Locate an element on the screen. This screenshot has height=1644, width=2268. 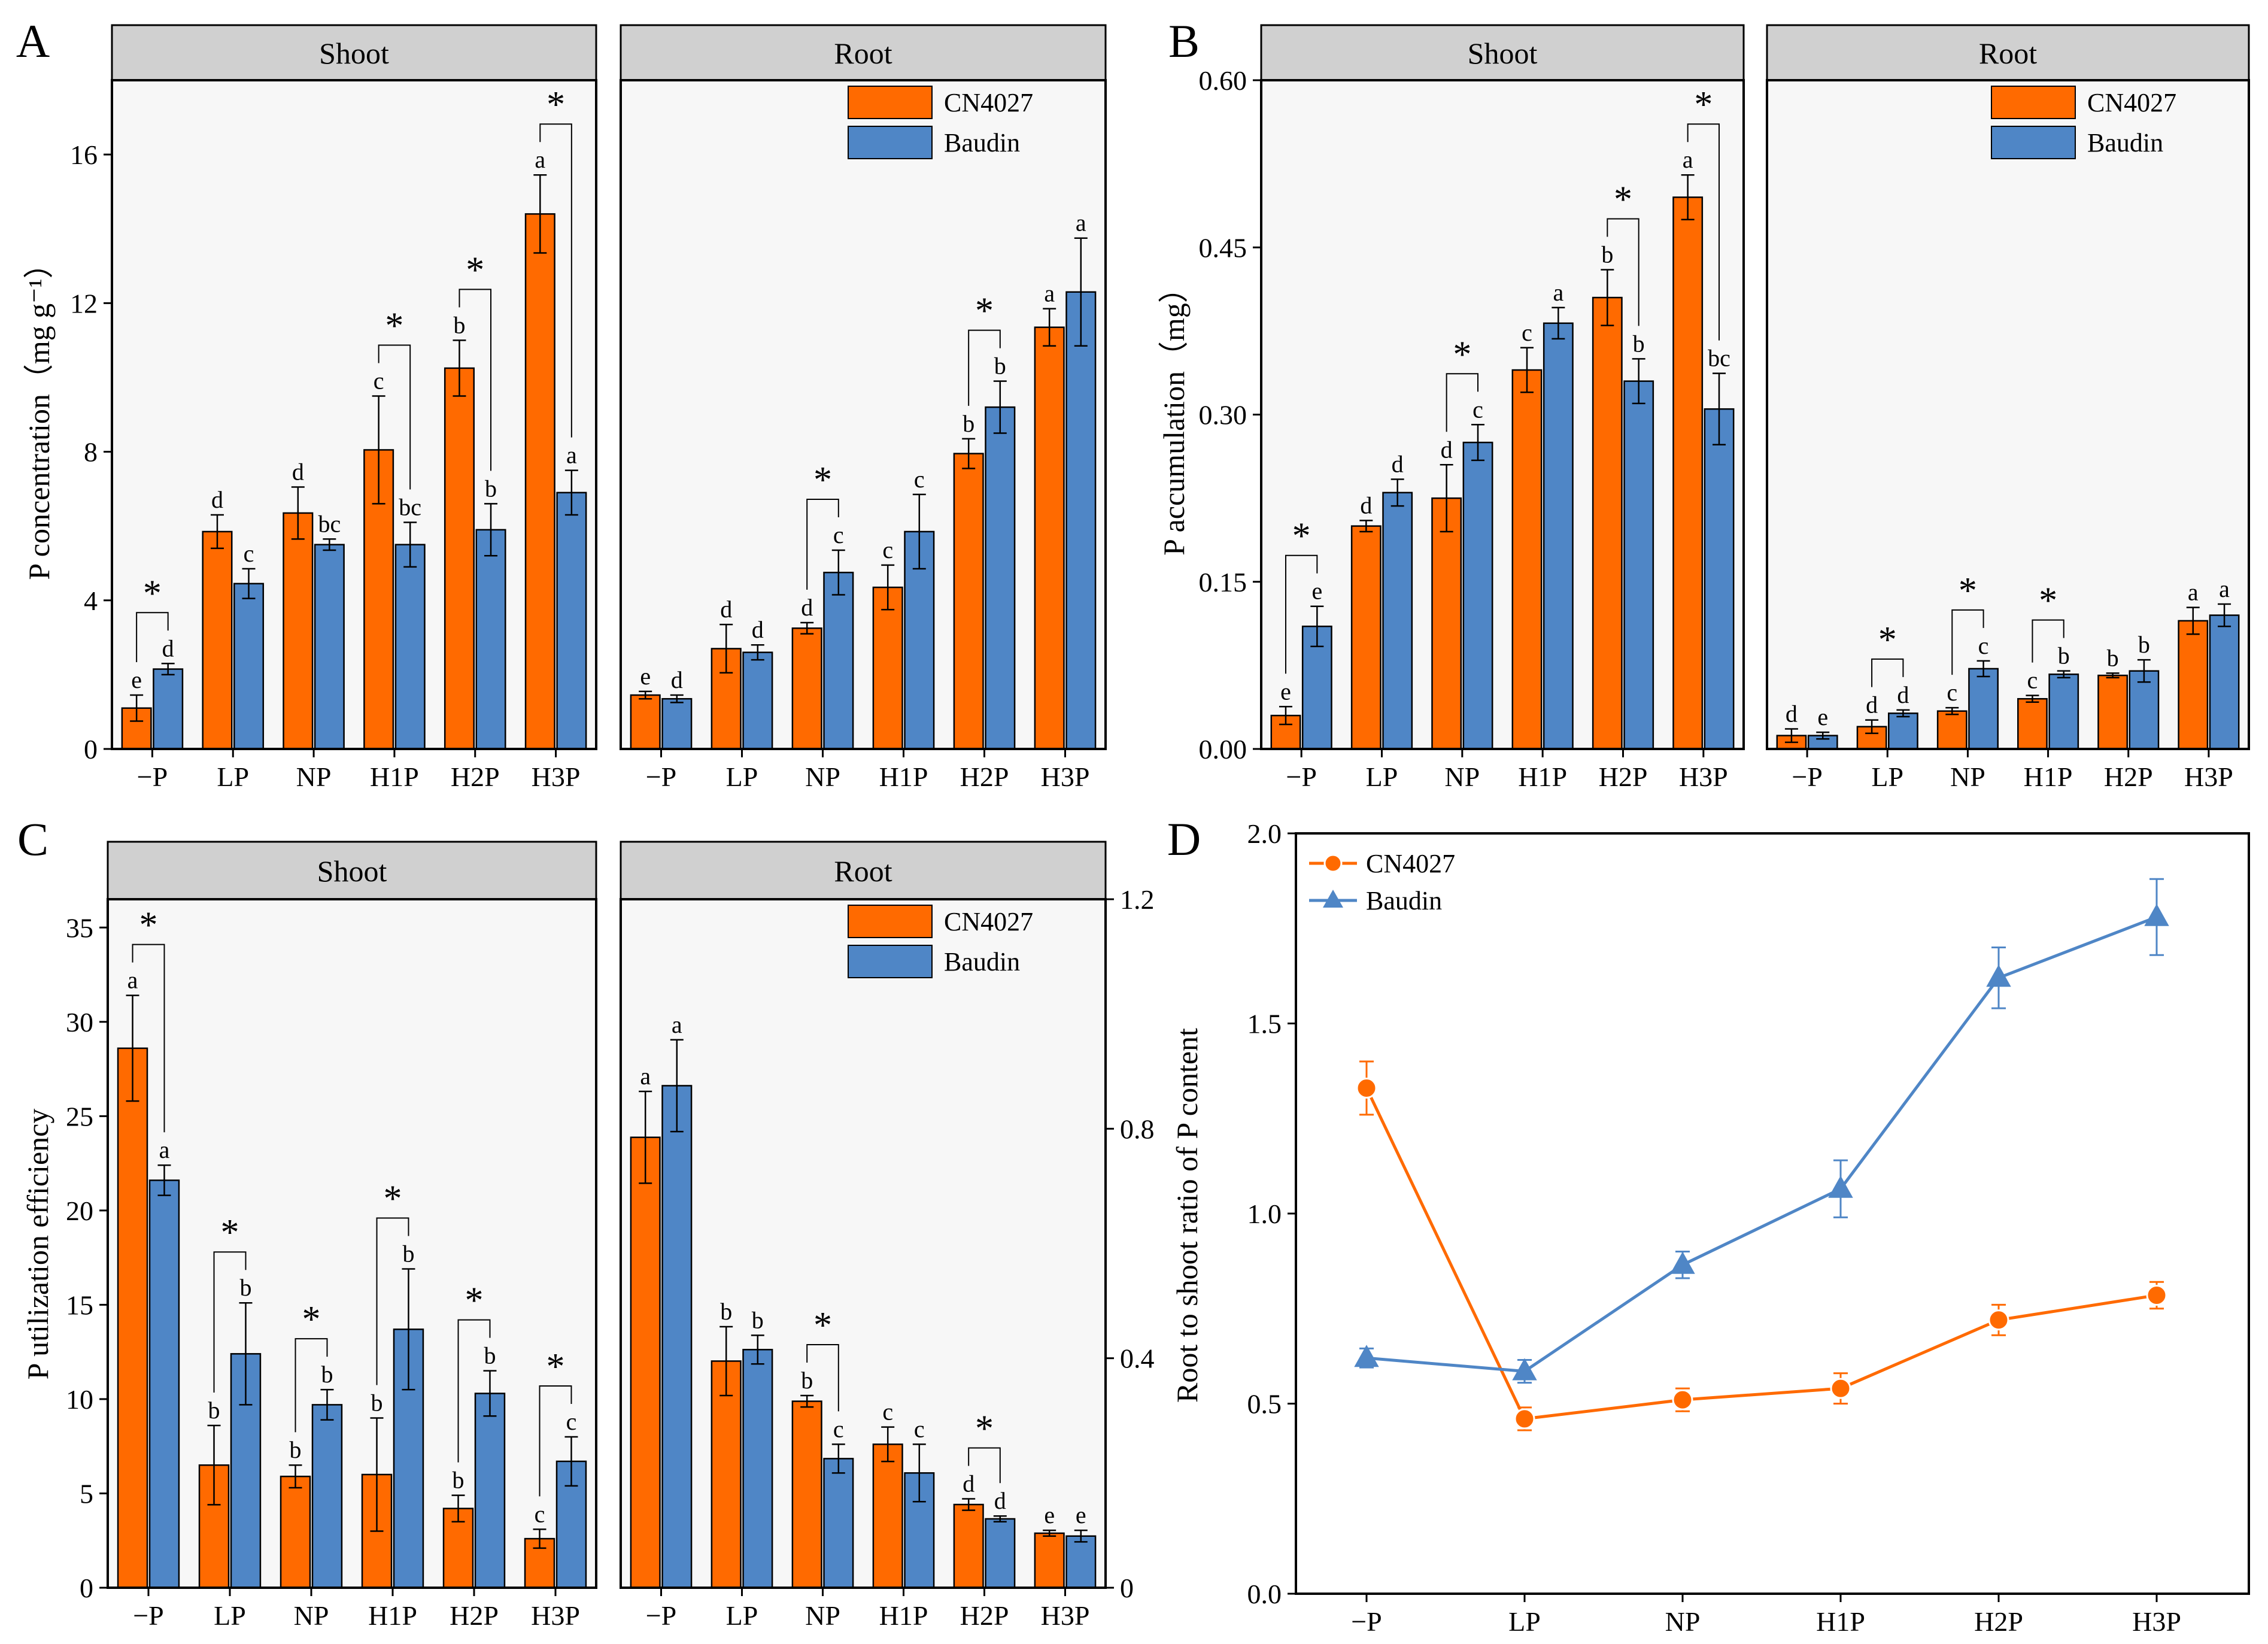
panel-a-shoot-sig-star-0: * is located at coordinates (152, 593).